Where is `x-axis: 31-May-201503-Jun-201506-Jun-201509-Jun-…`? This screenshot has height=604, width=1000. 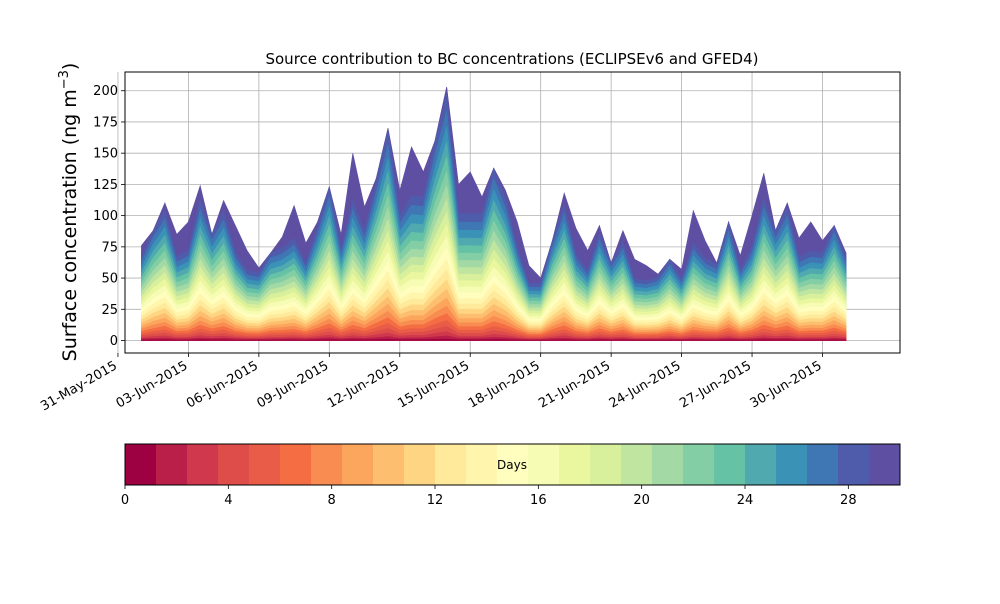
x-axis: 31-May-201503-Jun-201506-Jun-201509-Jun-… is located at coordinates (431, 383).